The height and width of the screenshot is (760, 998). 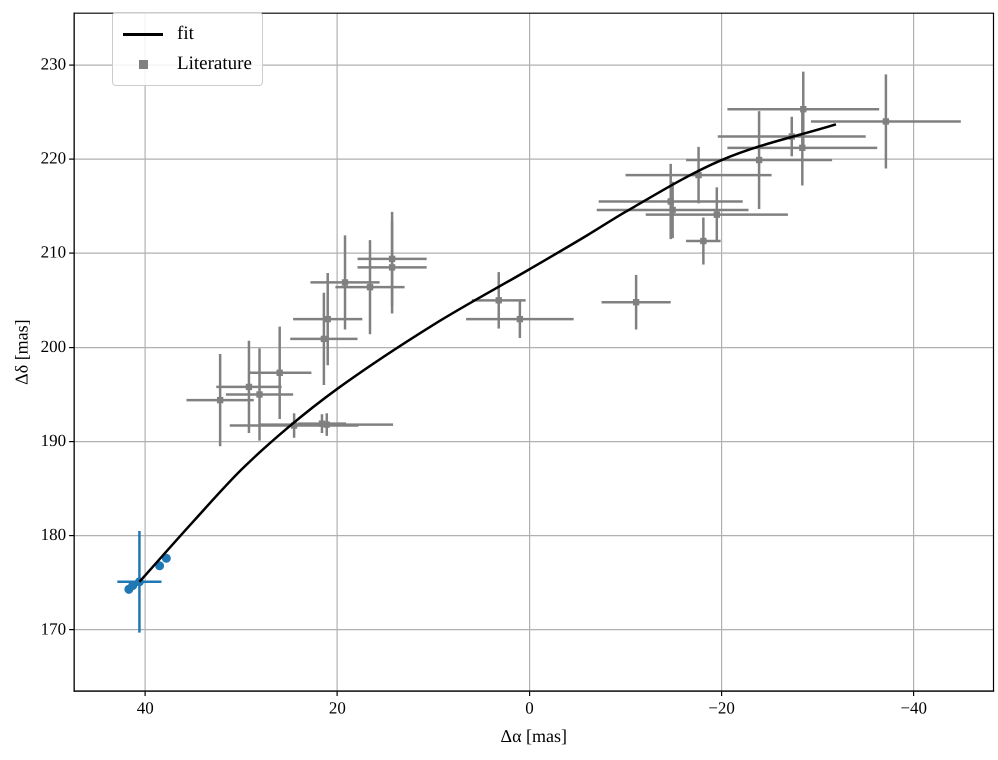 What do you see at coordinates (721, 708) in the screenshot?
I see `x-tick-label: −20` at bounding box center [721, 708].